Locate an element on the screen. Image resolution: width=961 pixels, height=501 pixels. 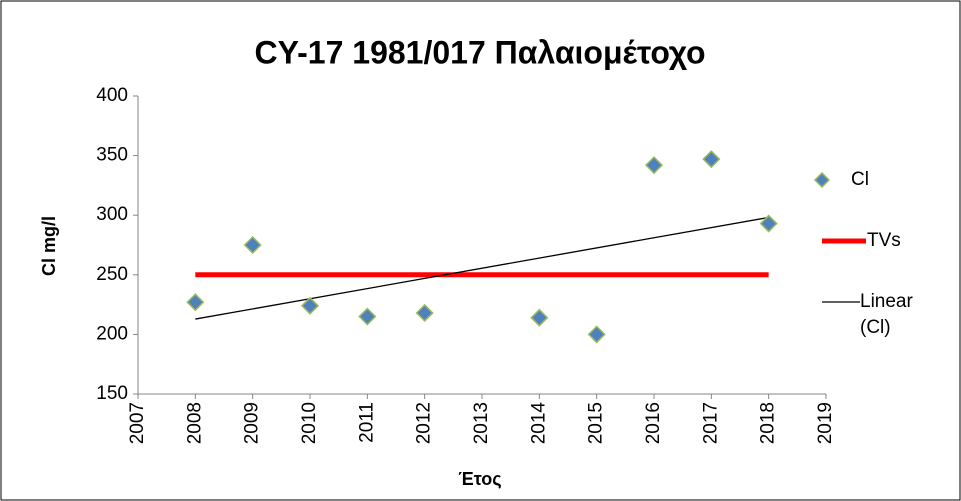
x-tick-label: 2016 is located at coordinates (653, 423).